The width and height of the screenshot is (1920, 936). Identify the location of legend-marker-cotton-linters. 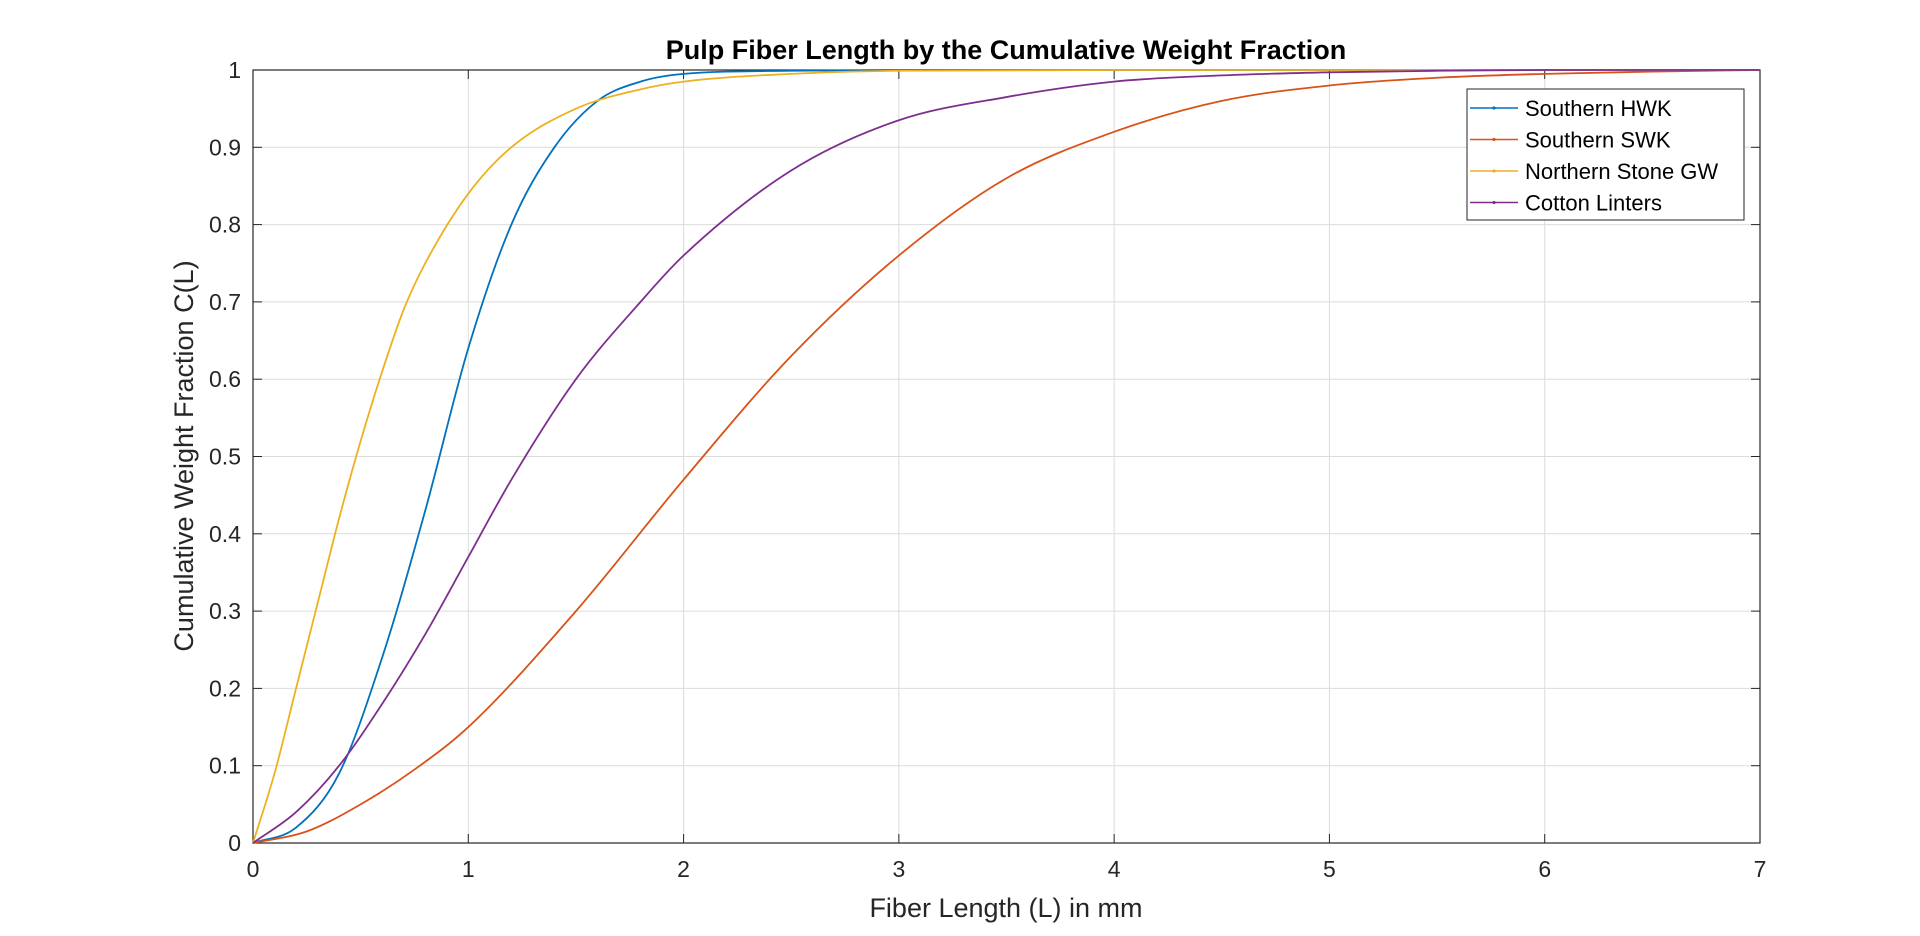
(1494, 202).